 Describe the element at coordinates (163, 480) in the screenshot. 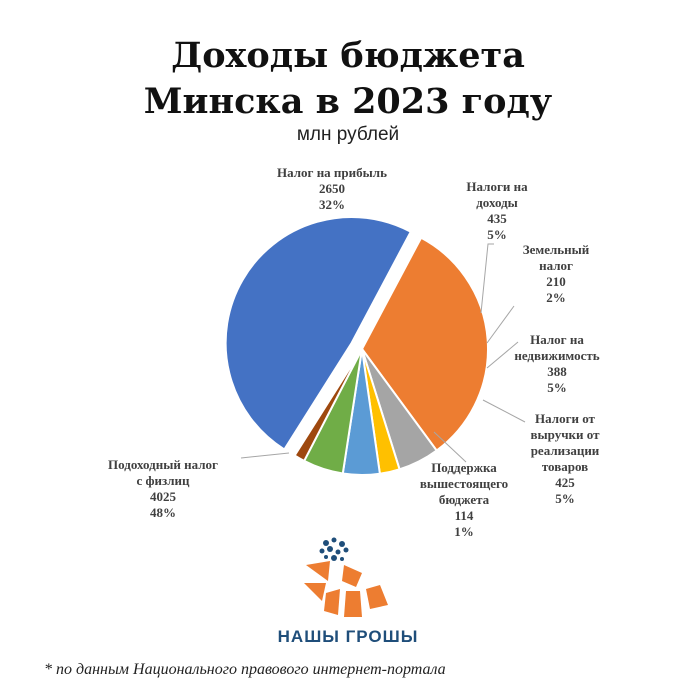

I see `data-label-line: с физлиц` at that location.